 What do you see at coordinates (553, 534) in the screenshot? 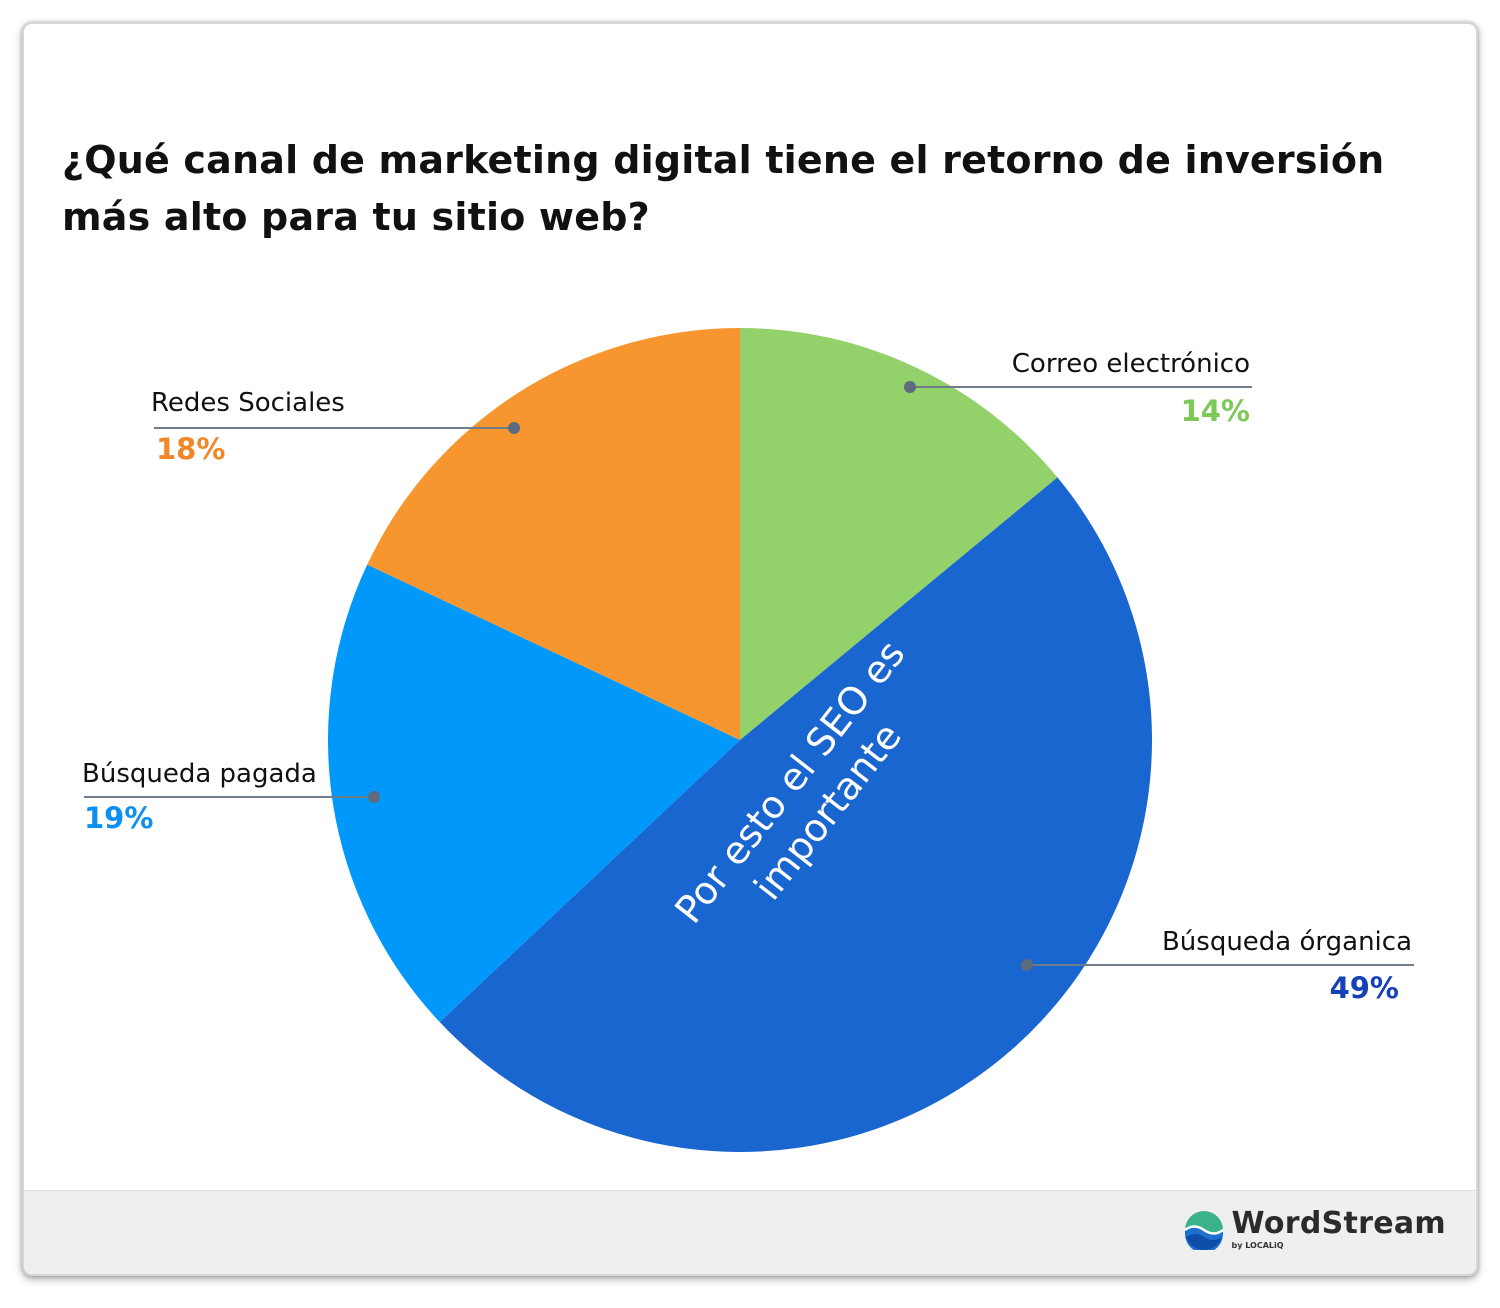
I see `pie-slice-redes-sociales` at bounding box center [553, 534].